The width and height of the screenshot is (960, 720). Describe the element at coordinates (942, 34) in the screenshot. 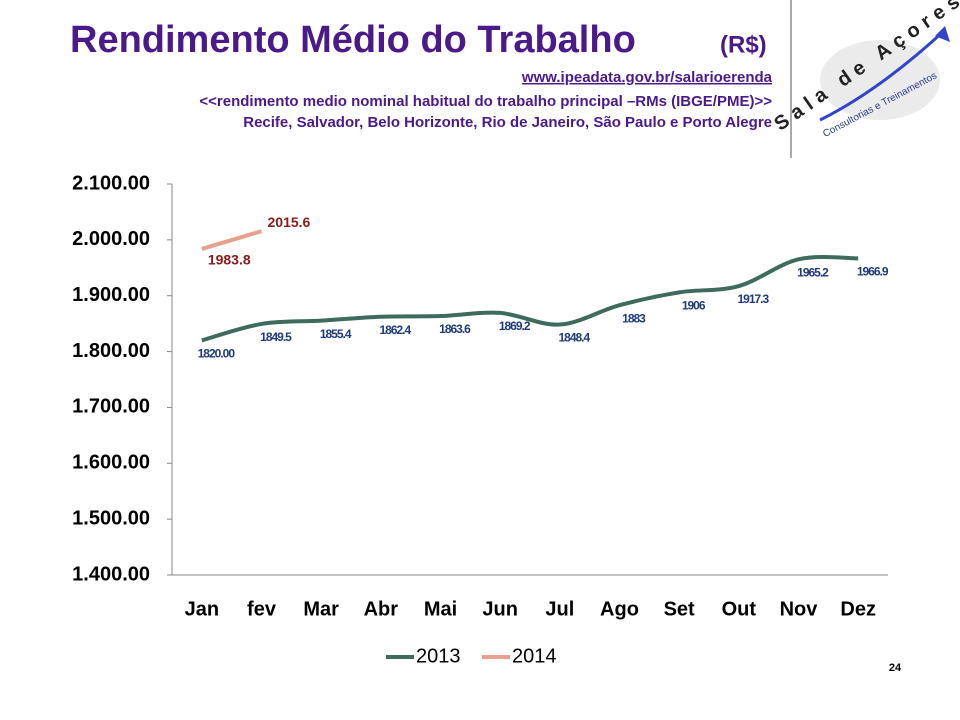

I see `logo-arrowhead` at that location.